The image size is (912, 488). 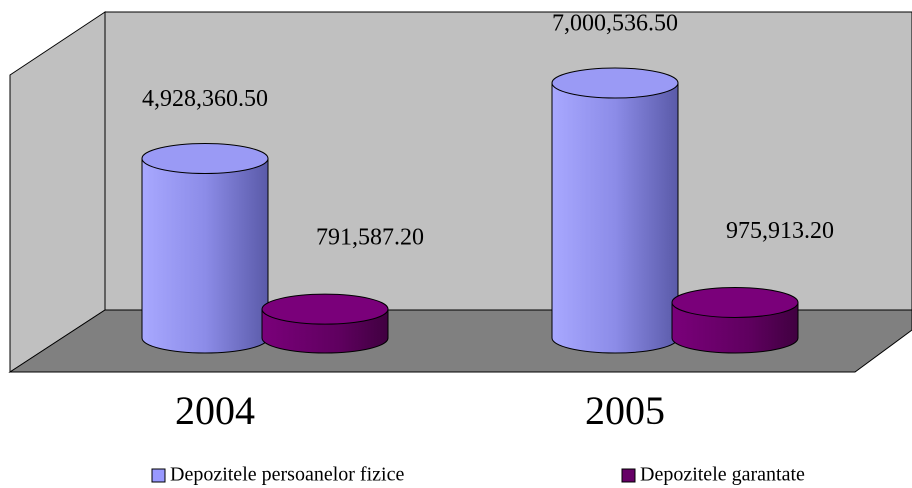 I want to click on x-tick-label: 2004, so click(x=215, y=410).